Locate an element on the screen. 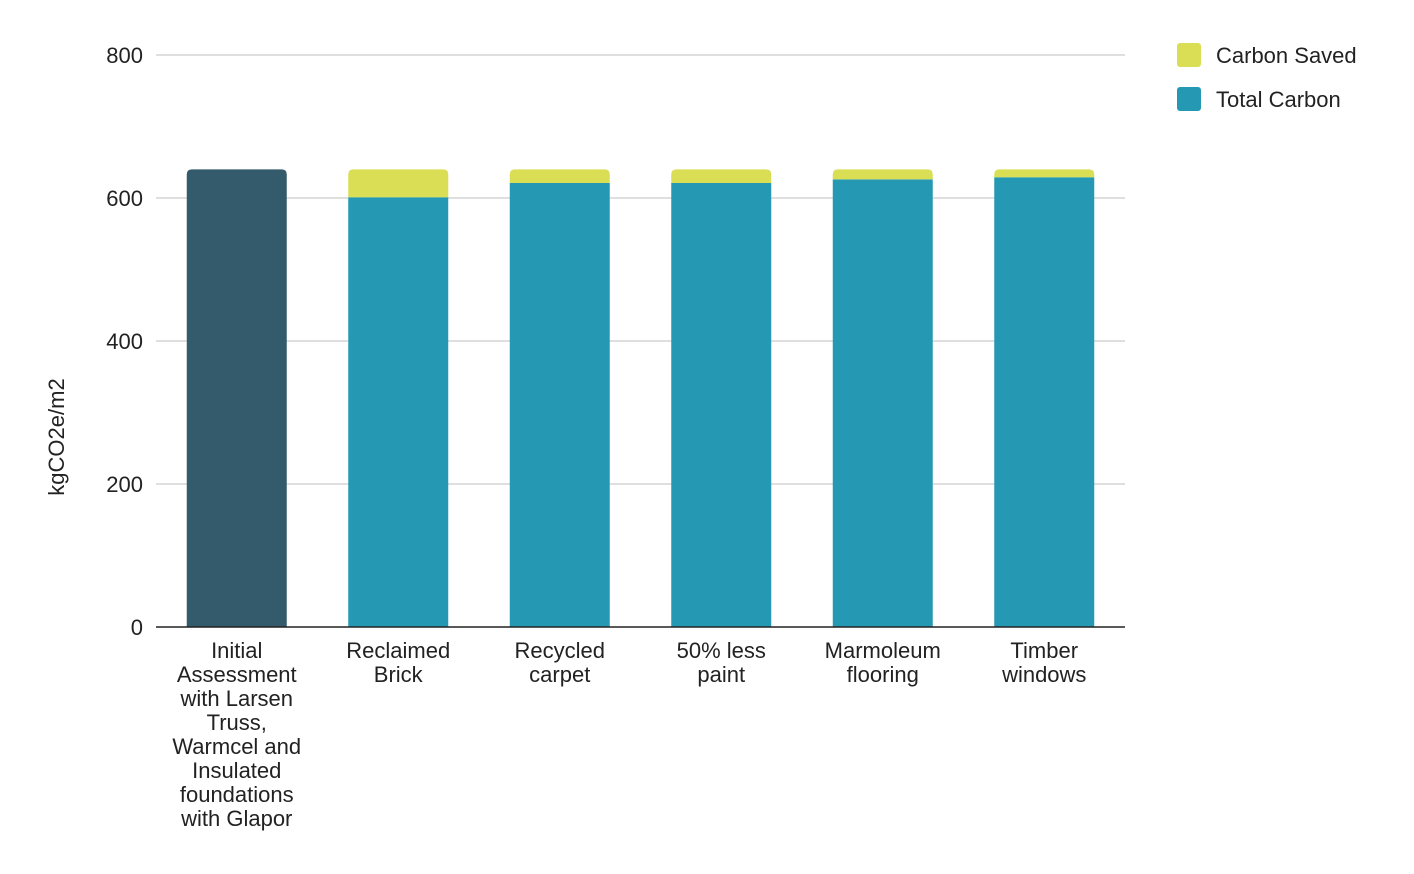 The height and width of the screenshot is (874, 1414). y-tick-label: 600 is located at coordinates (124, 198).